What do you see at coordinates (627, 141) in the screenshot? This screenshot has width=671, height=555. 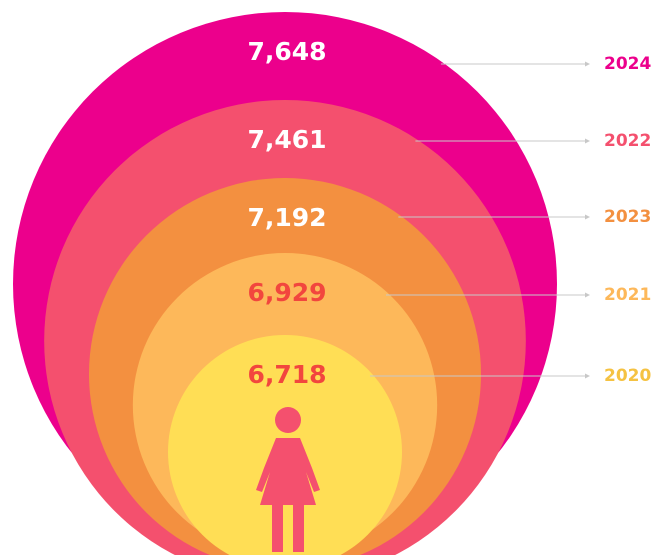 I see `year-label: 2022` at bounding box center [627, 141].